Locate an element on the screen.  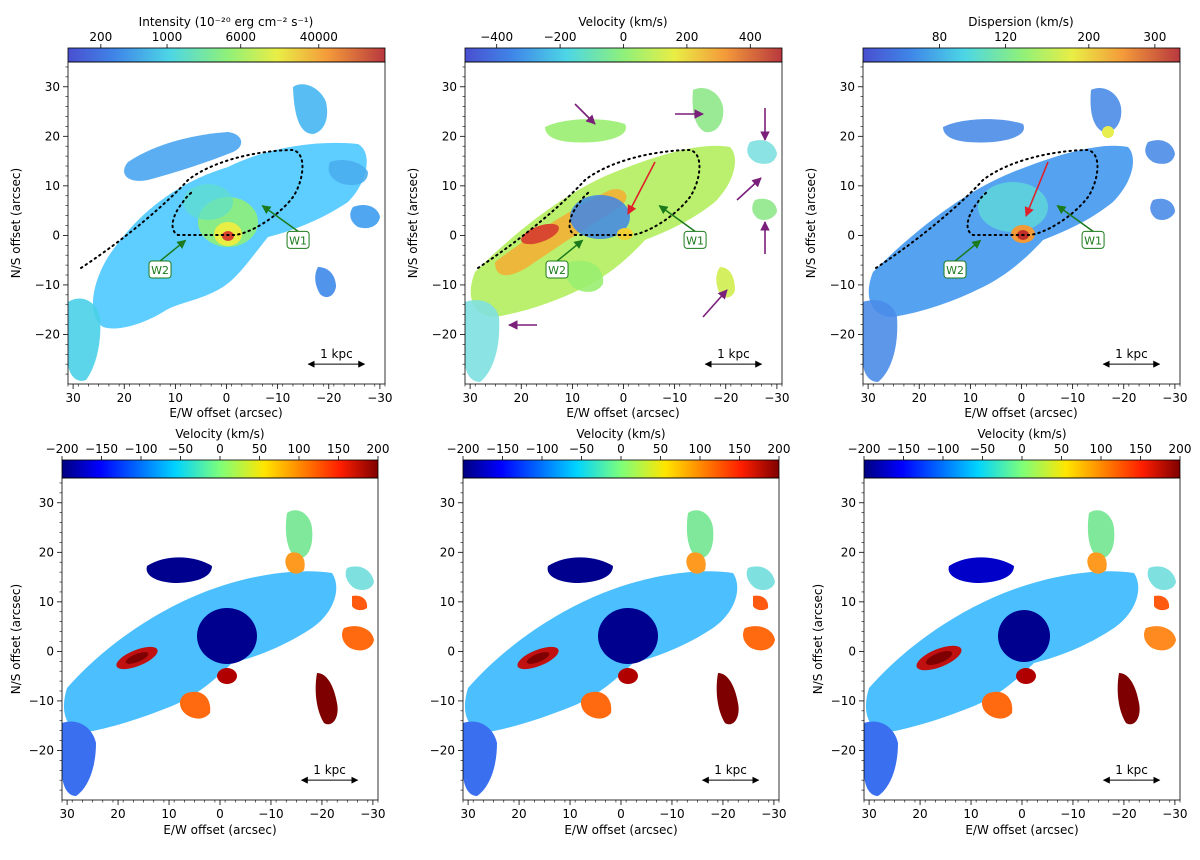
annotation-box is located at coordinates (1093, 239).